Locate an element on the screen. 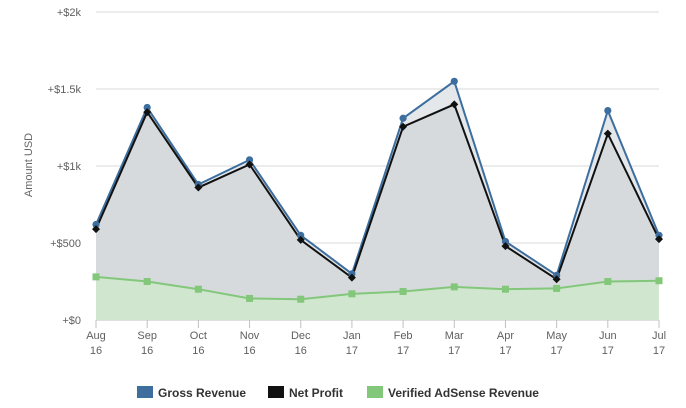  legend-label: Verified AdSense Revenue is located at coordinates (463, 393).